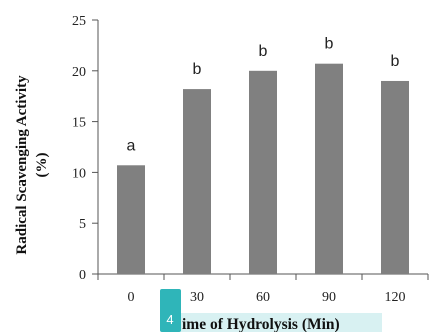 The height and width of the screenshot is (332, 443). Describe the element at coordinates (22, 165) in the screenshot. I see `y-axis-title-line1: Radical Scavenging Activity` at that location.